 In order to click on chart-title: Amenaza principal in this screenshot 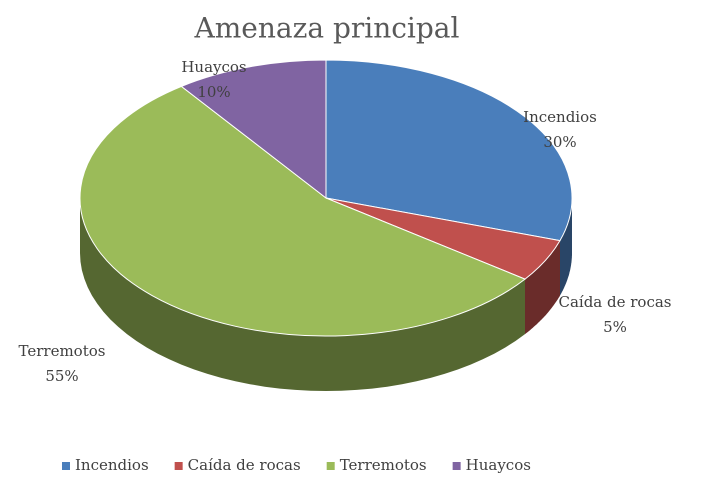, I will do `click(327, 28)`.